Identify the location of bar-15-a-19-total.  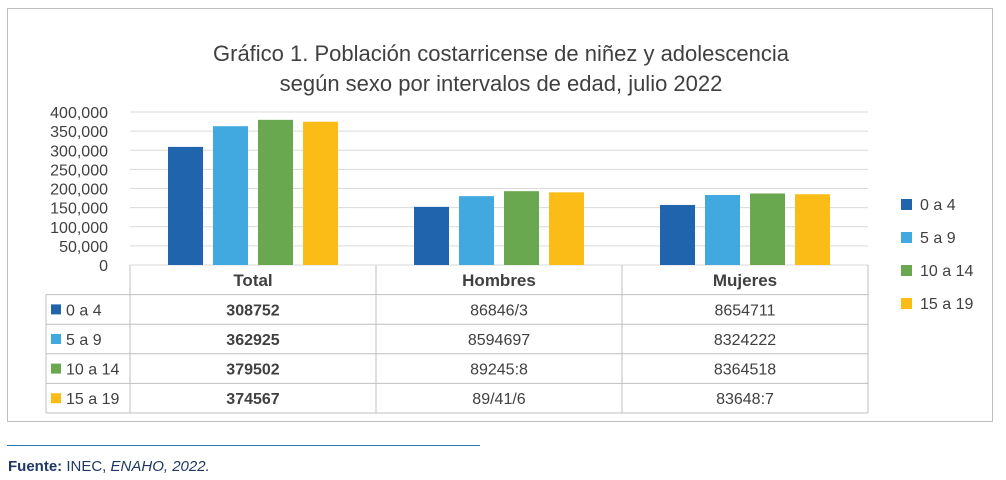
(320, 193).